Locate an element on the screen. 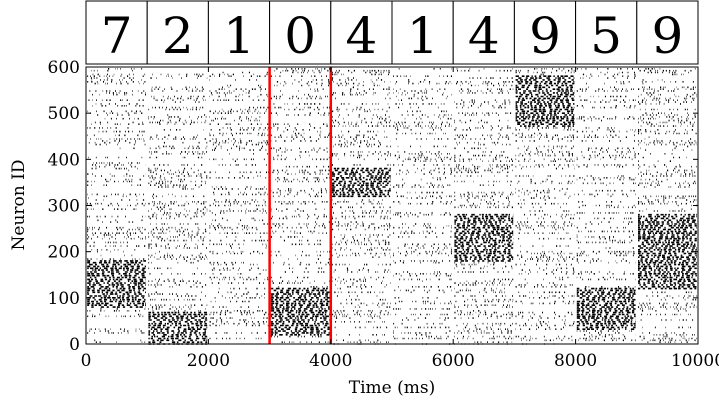 The height and width of the screenshot is (403, 719). y-tick-label: 100 is located at coordinates (64, 299).